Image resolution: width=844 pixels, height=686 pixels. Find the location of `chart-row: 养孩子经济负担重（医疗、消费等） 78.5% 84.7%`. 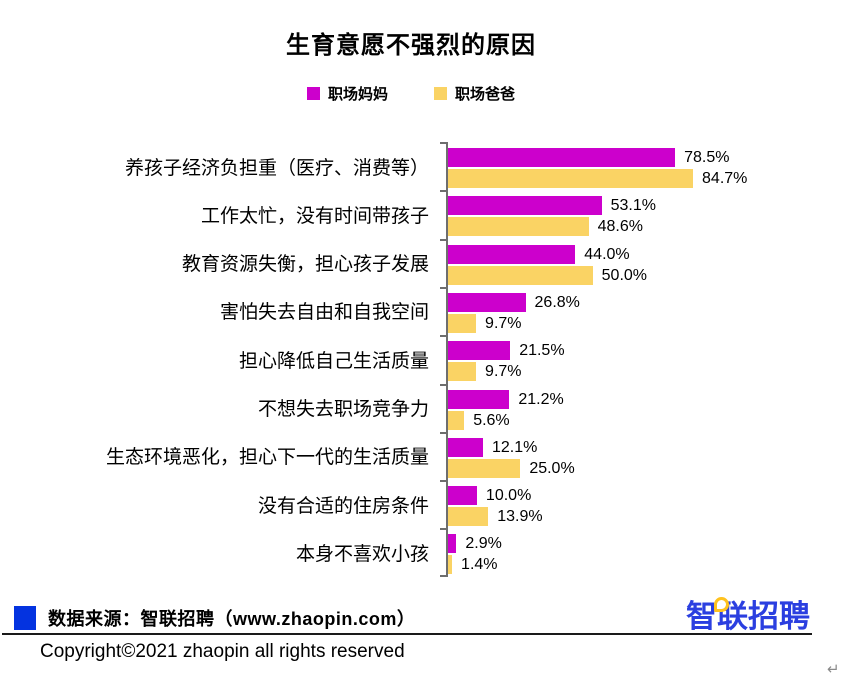

chart-row: 养孩子经济负担重（医疗、消费等） 78.5% 84.7% is located at coordinates (422, 166).